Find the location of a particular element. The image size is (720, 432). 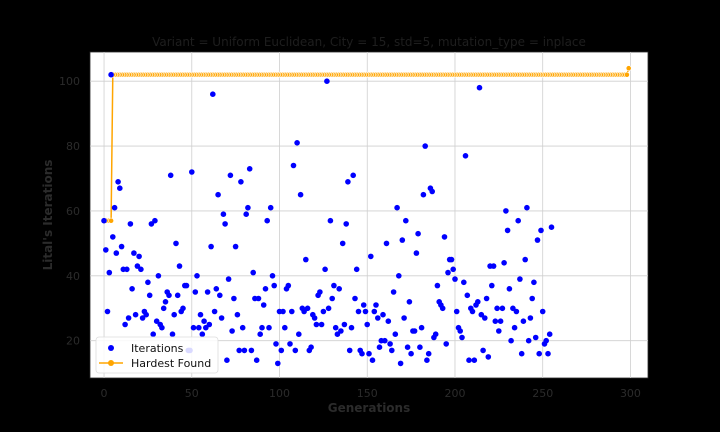

y-tick-label: 100 is located at coordinates (69, 81).